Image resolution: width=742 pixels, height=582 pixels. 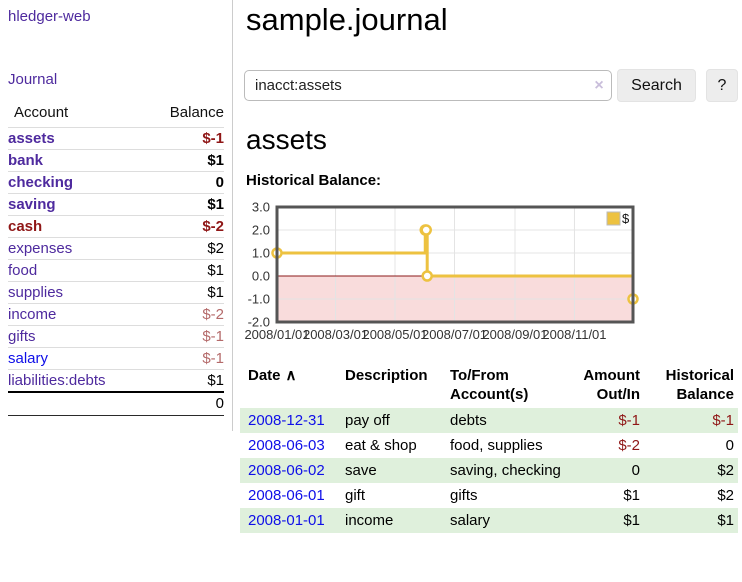 I want to click on search-button: Search, so click(x=656, y=85).